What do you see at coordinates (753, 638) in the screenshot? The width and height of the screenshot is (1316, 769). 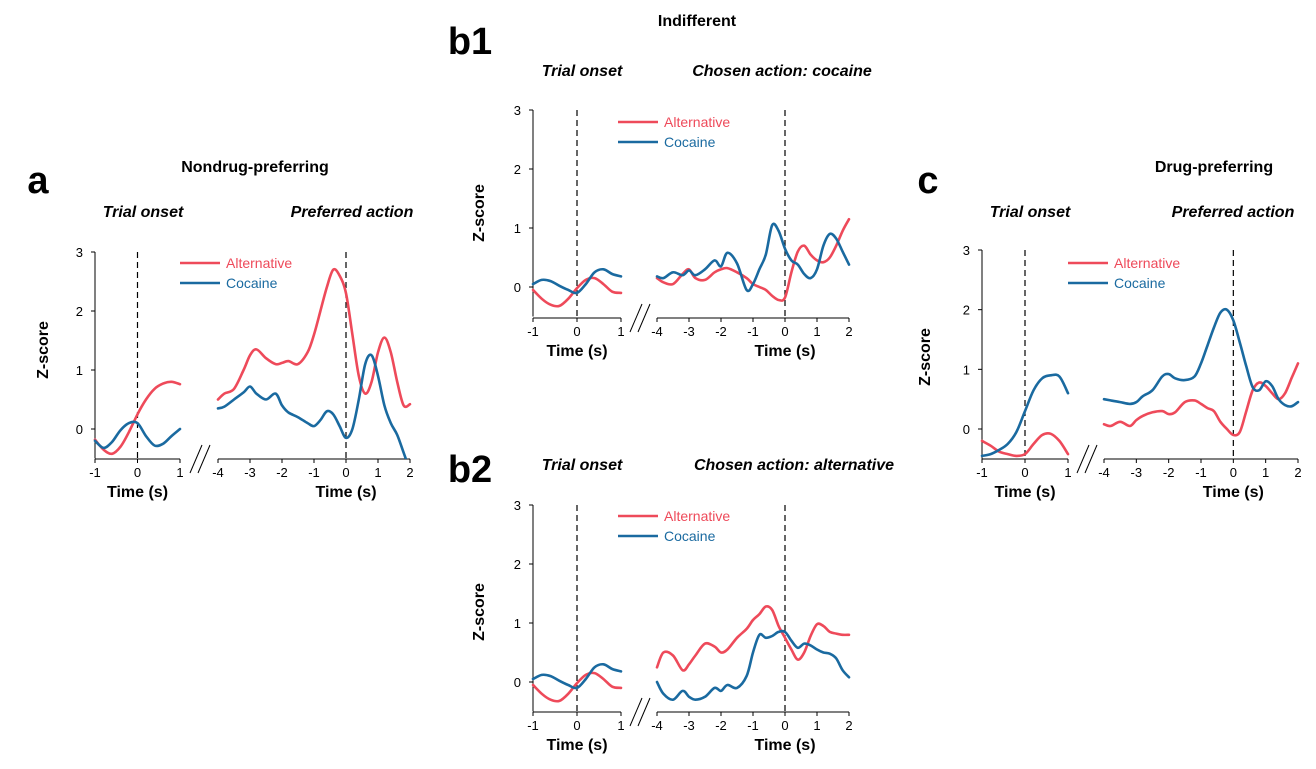 I see `trace-alternative-action` at bounding box center [753, 638].